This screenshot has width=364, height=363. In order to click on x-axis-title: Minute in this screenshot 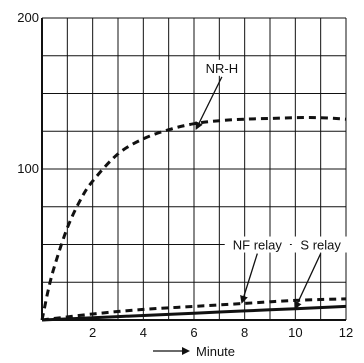, I will do `click(215, 351)`.